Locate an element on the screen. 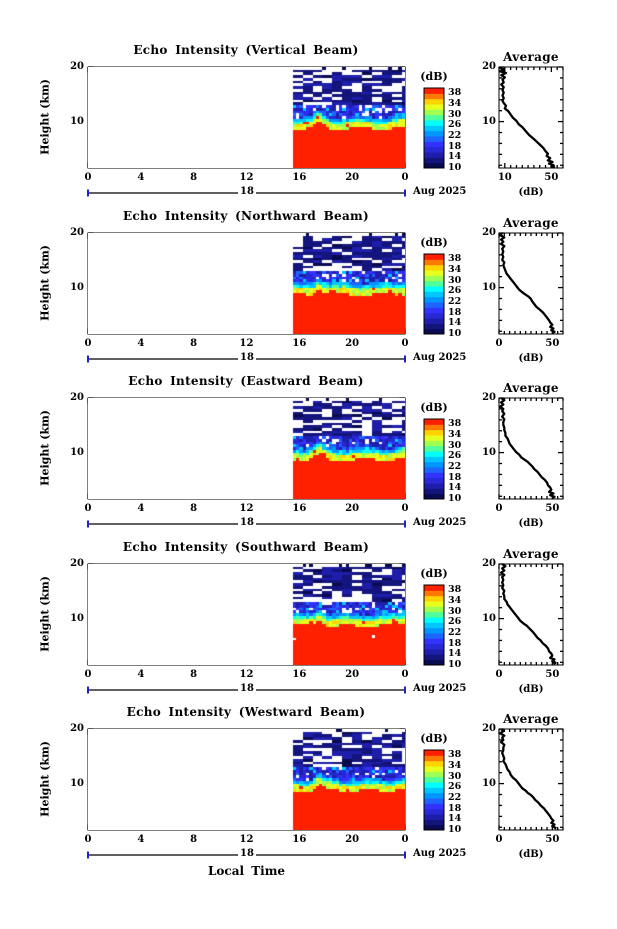  heatmap-southward is located at coordinates (246, 614).